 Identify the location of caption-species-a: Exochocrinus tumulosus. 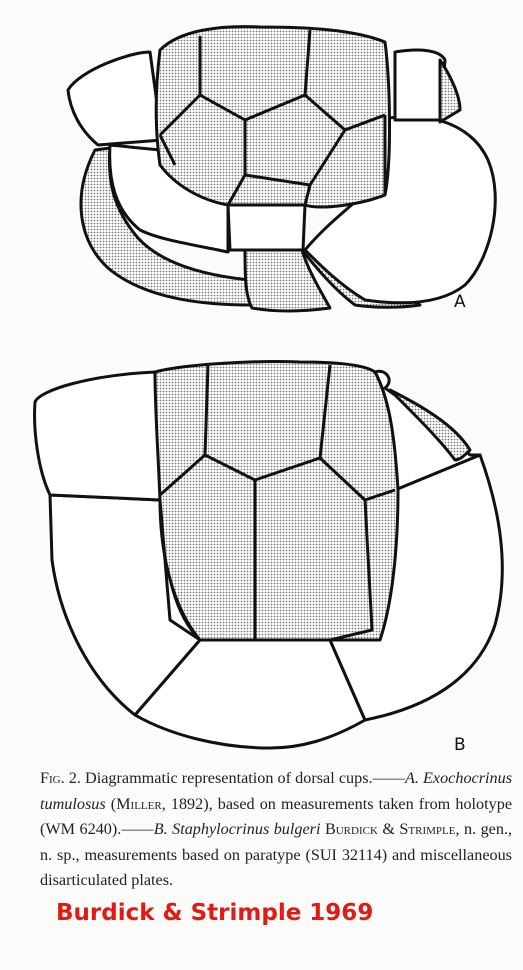
(276, 791).